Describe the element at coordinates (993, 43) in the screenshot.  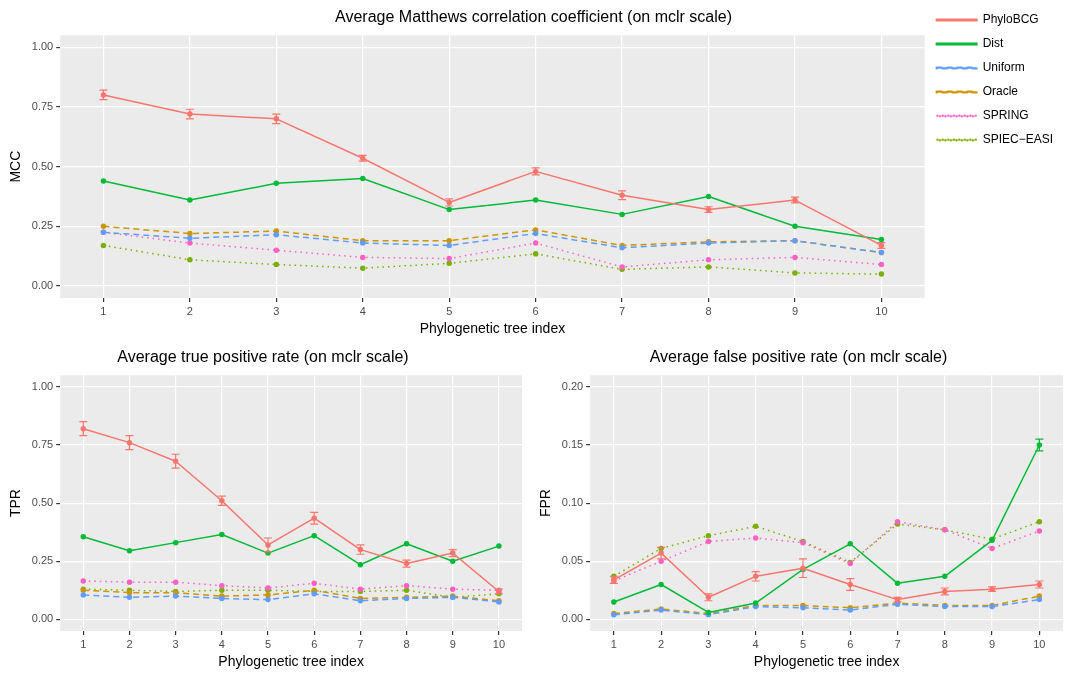
I see `legend-label: Dist` at that location.